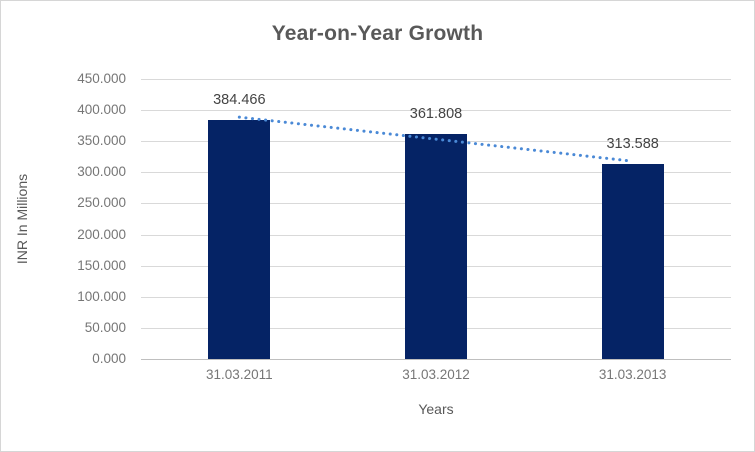  What do you see at coordinates (101, 203) in the screenshot?
I see `y-tick-label: 250.000` at bounding box center [101, 203].